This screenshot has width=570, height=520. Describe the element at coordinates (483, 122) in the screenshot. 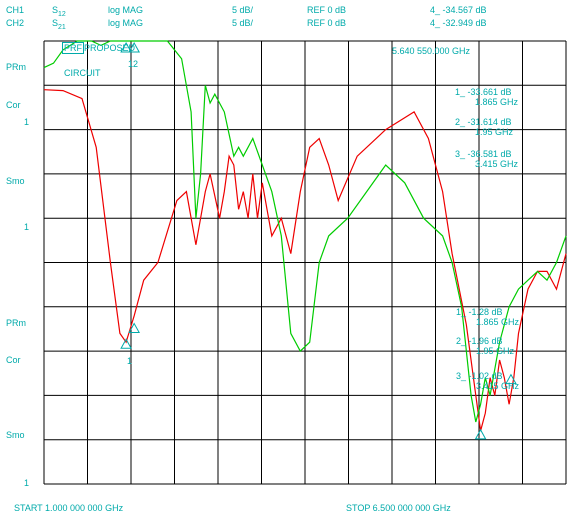

I see `marker-db-value: 2_ -31.614 dB` at that location.